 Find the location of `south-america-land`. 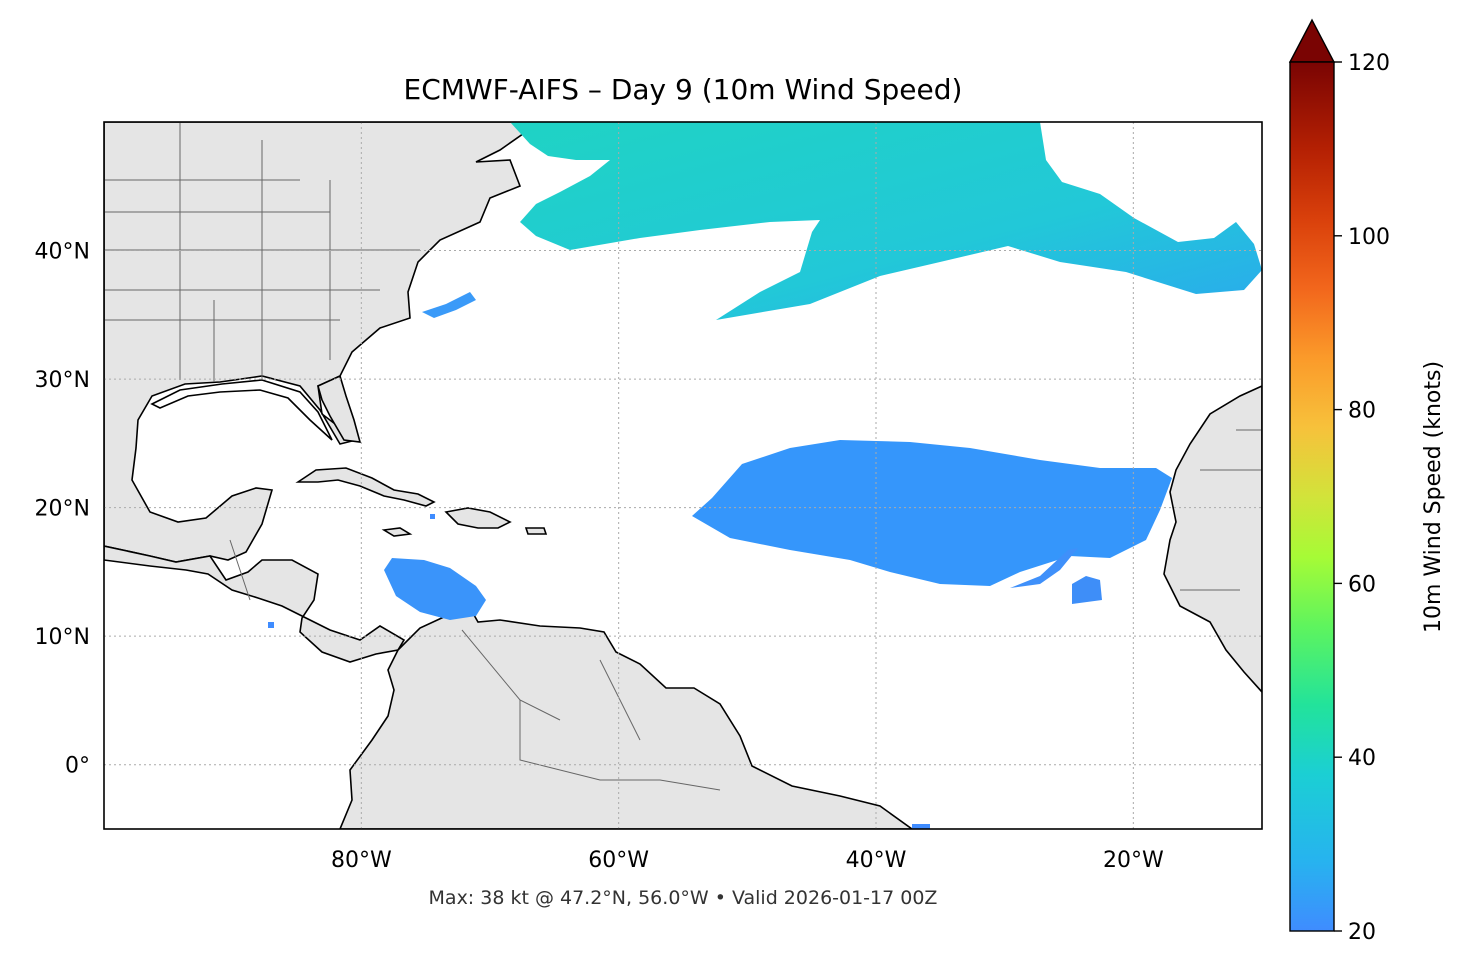

south-america-land is located at coordinates (626, 718).